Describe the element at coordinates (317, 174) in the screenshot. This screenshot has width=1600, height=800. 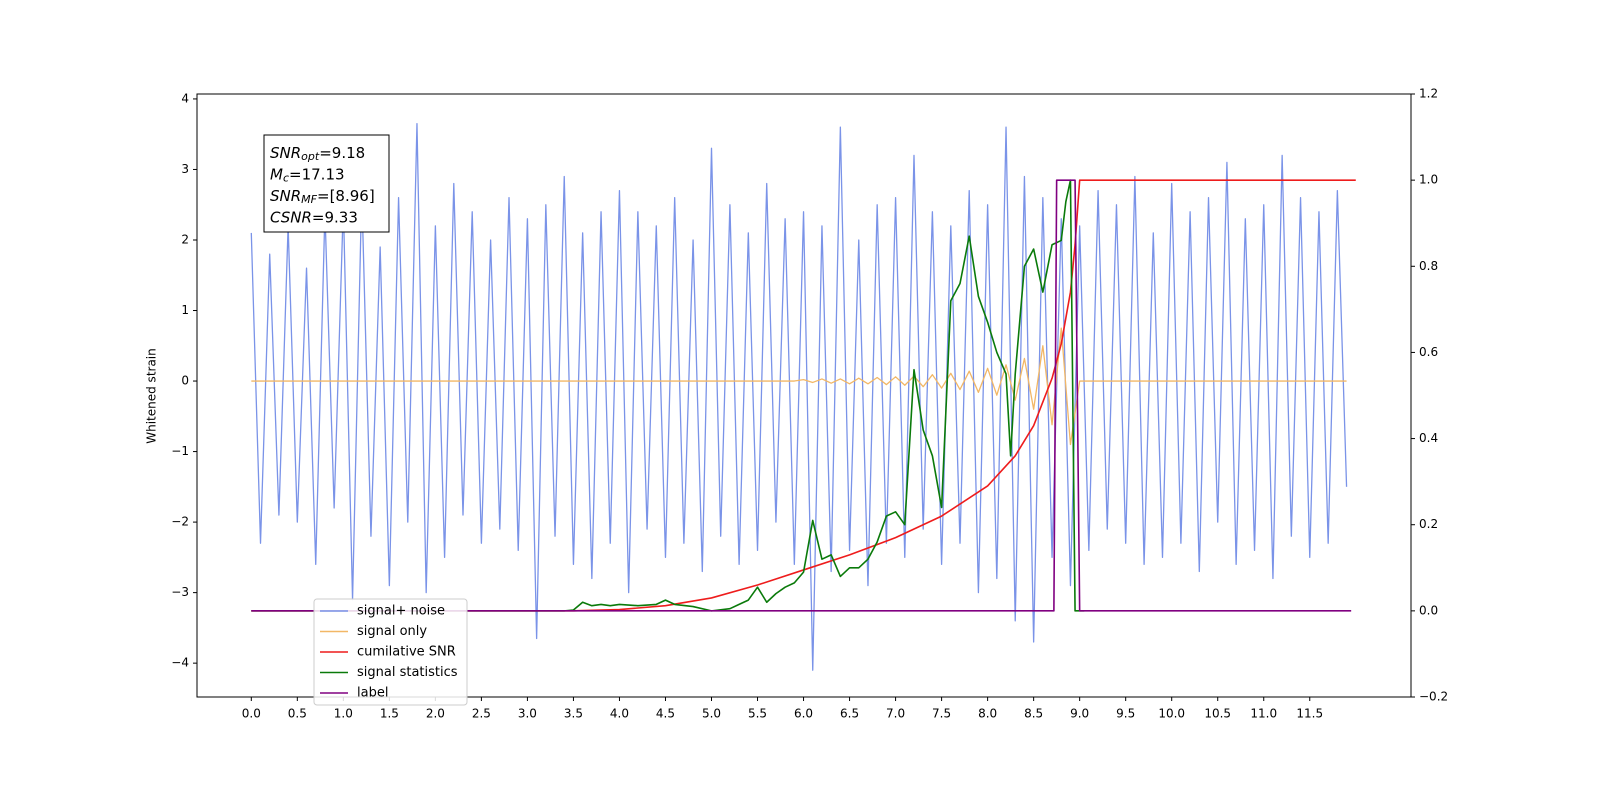
I see `annotation-value: =17.13` at that location.